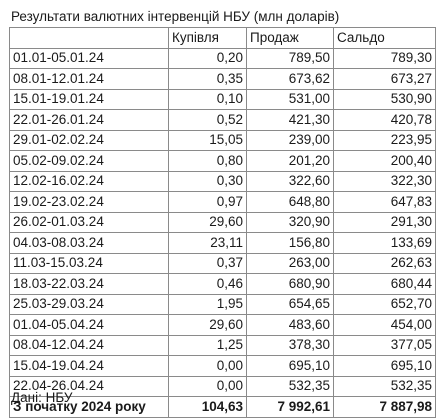 Image resolution: width=445 pixels, height=418 pixels. I want to click on row-balance: 133,69, so click(384, 243).